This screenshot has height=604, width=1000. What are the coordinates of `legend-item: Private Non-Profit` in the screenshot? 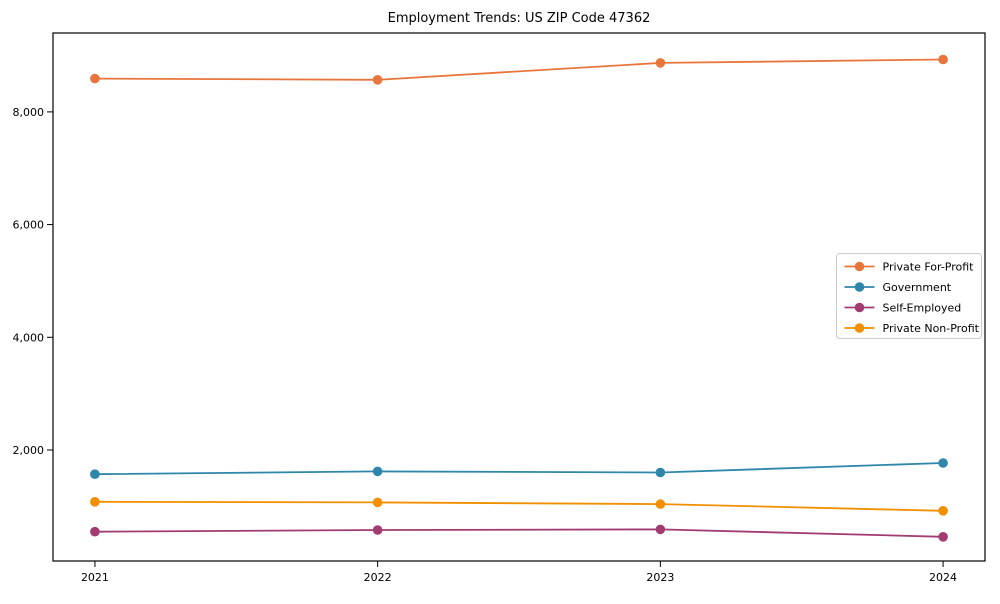 It's located at (912, 328).